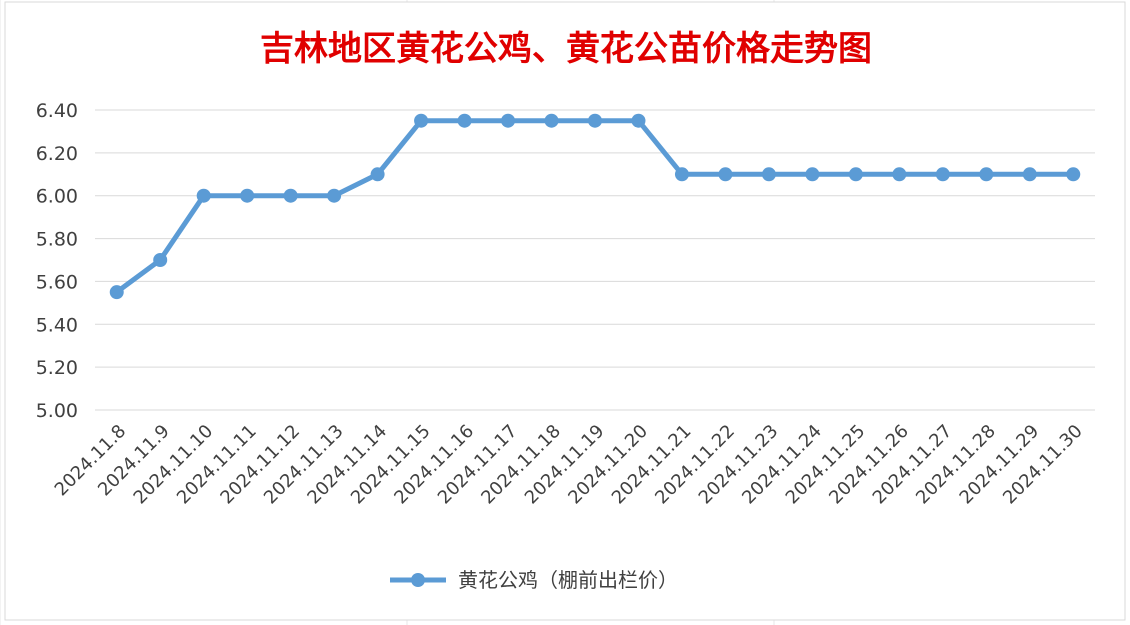  Describe the element at coordinates (566, 49) in the screenshot. I see `chart-title: 吉林地区黄花公鸡、黄花公苗价格走势图` at that location.